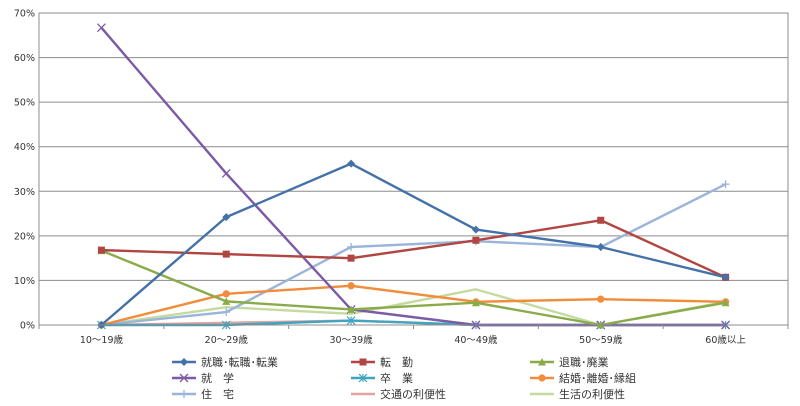  Describe the element at coordinates (725, 340) in the screenshot. I see `x-tick-label: 60歳以上` at that location.